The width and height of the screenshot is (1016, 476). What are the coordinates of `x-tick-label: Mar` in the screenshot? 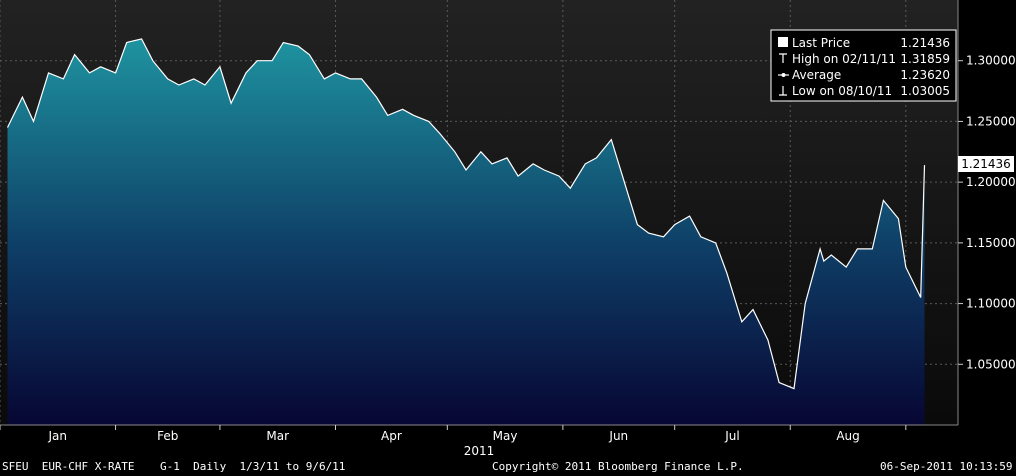 It's located at (277, 436).